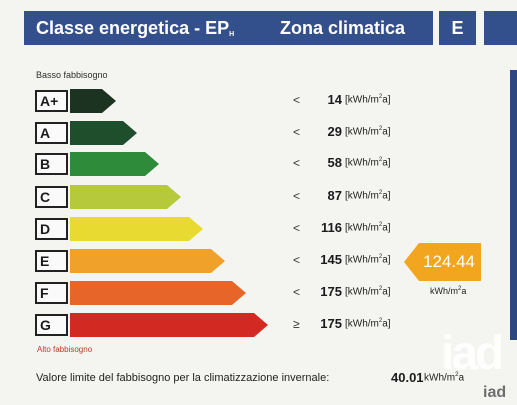 The height and width of the screenshot is (405, 517). I want to click on class-letter: D, so click(51, 229).